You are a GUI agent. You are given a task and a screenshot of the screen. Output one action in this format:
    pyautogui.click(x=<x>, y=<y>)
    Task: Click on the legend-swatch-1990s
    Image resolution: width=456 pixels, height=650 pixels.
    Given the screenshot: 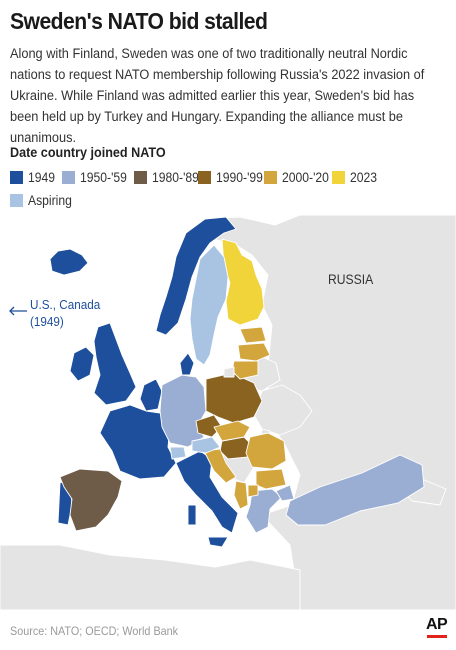 What is the action you would take?
    pyautogui.click(x=204, y=177)
    